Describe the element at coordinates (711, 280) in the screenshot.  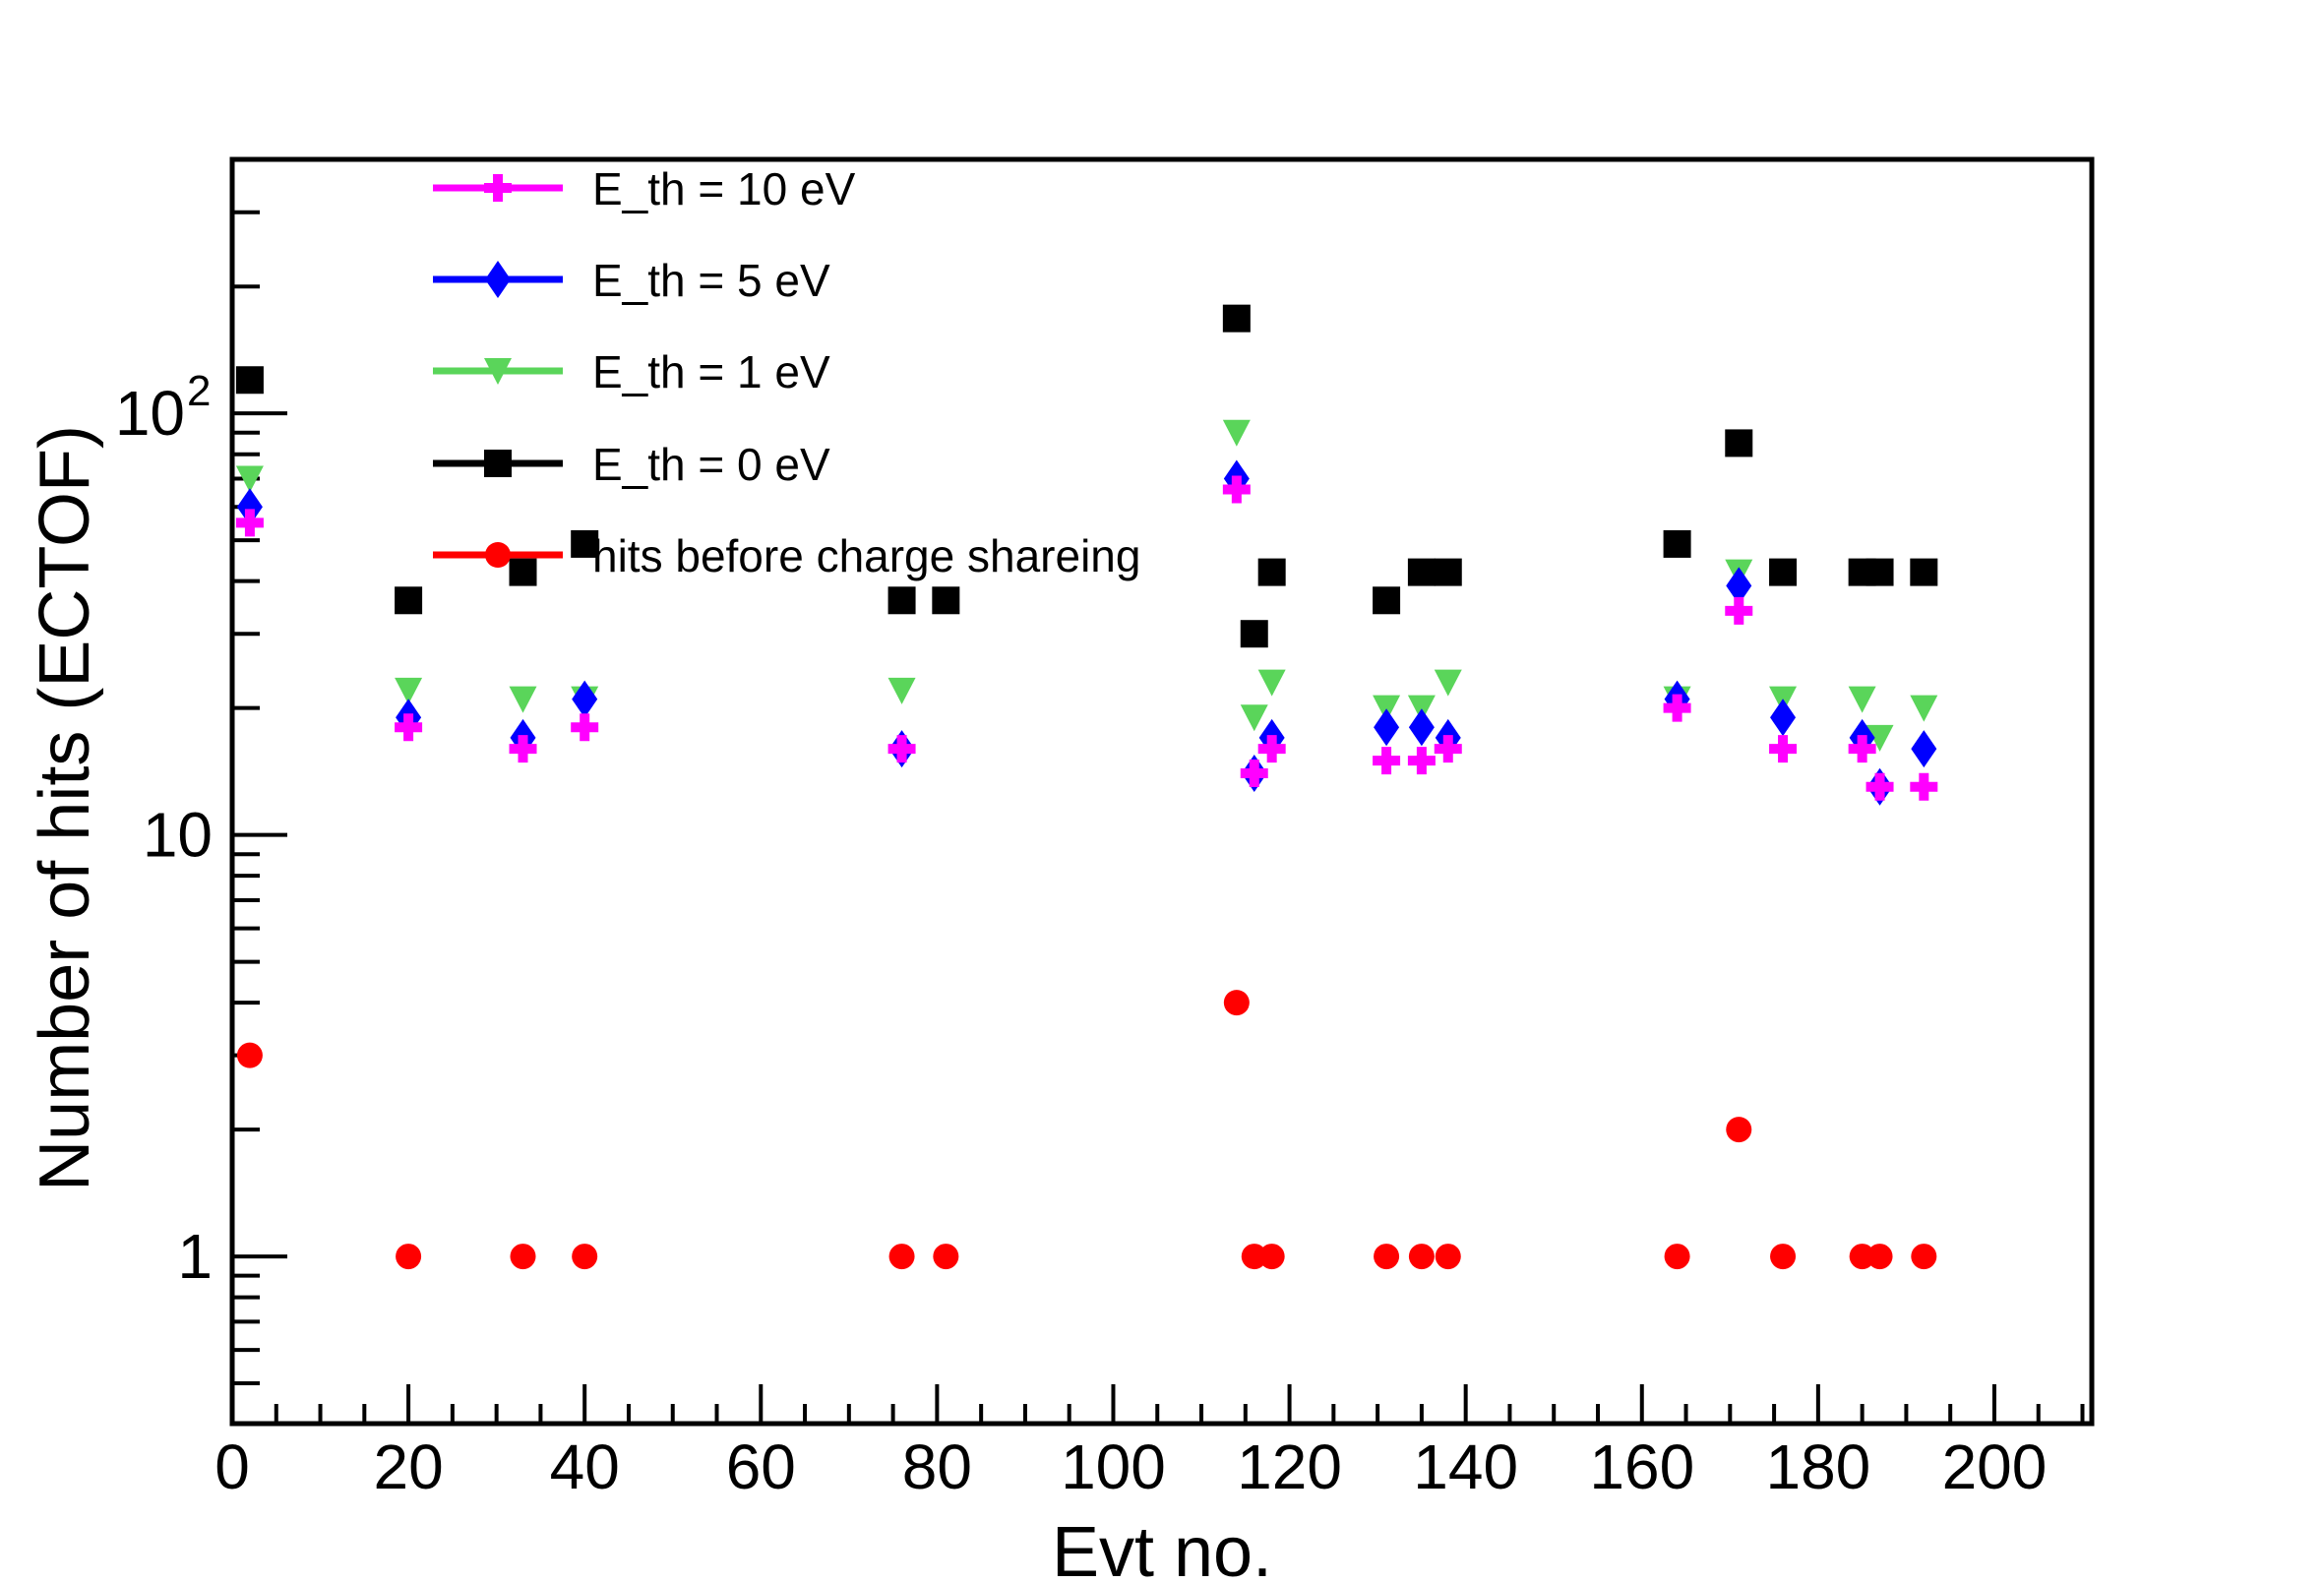
I see `legend-label: E_th = 5 eV` at that location.